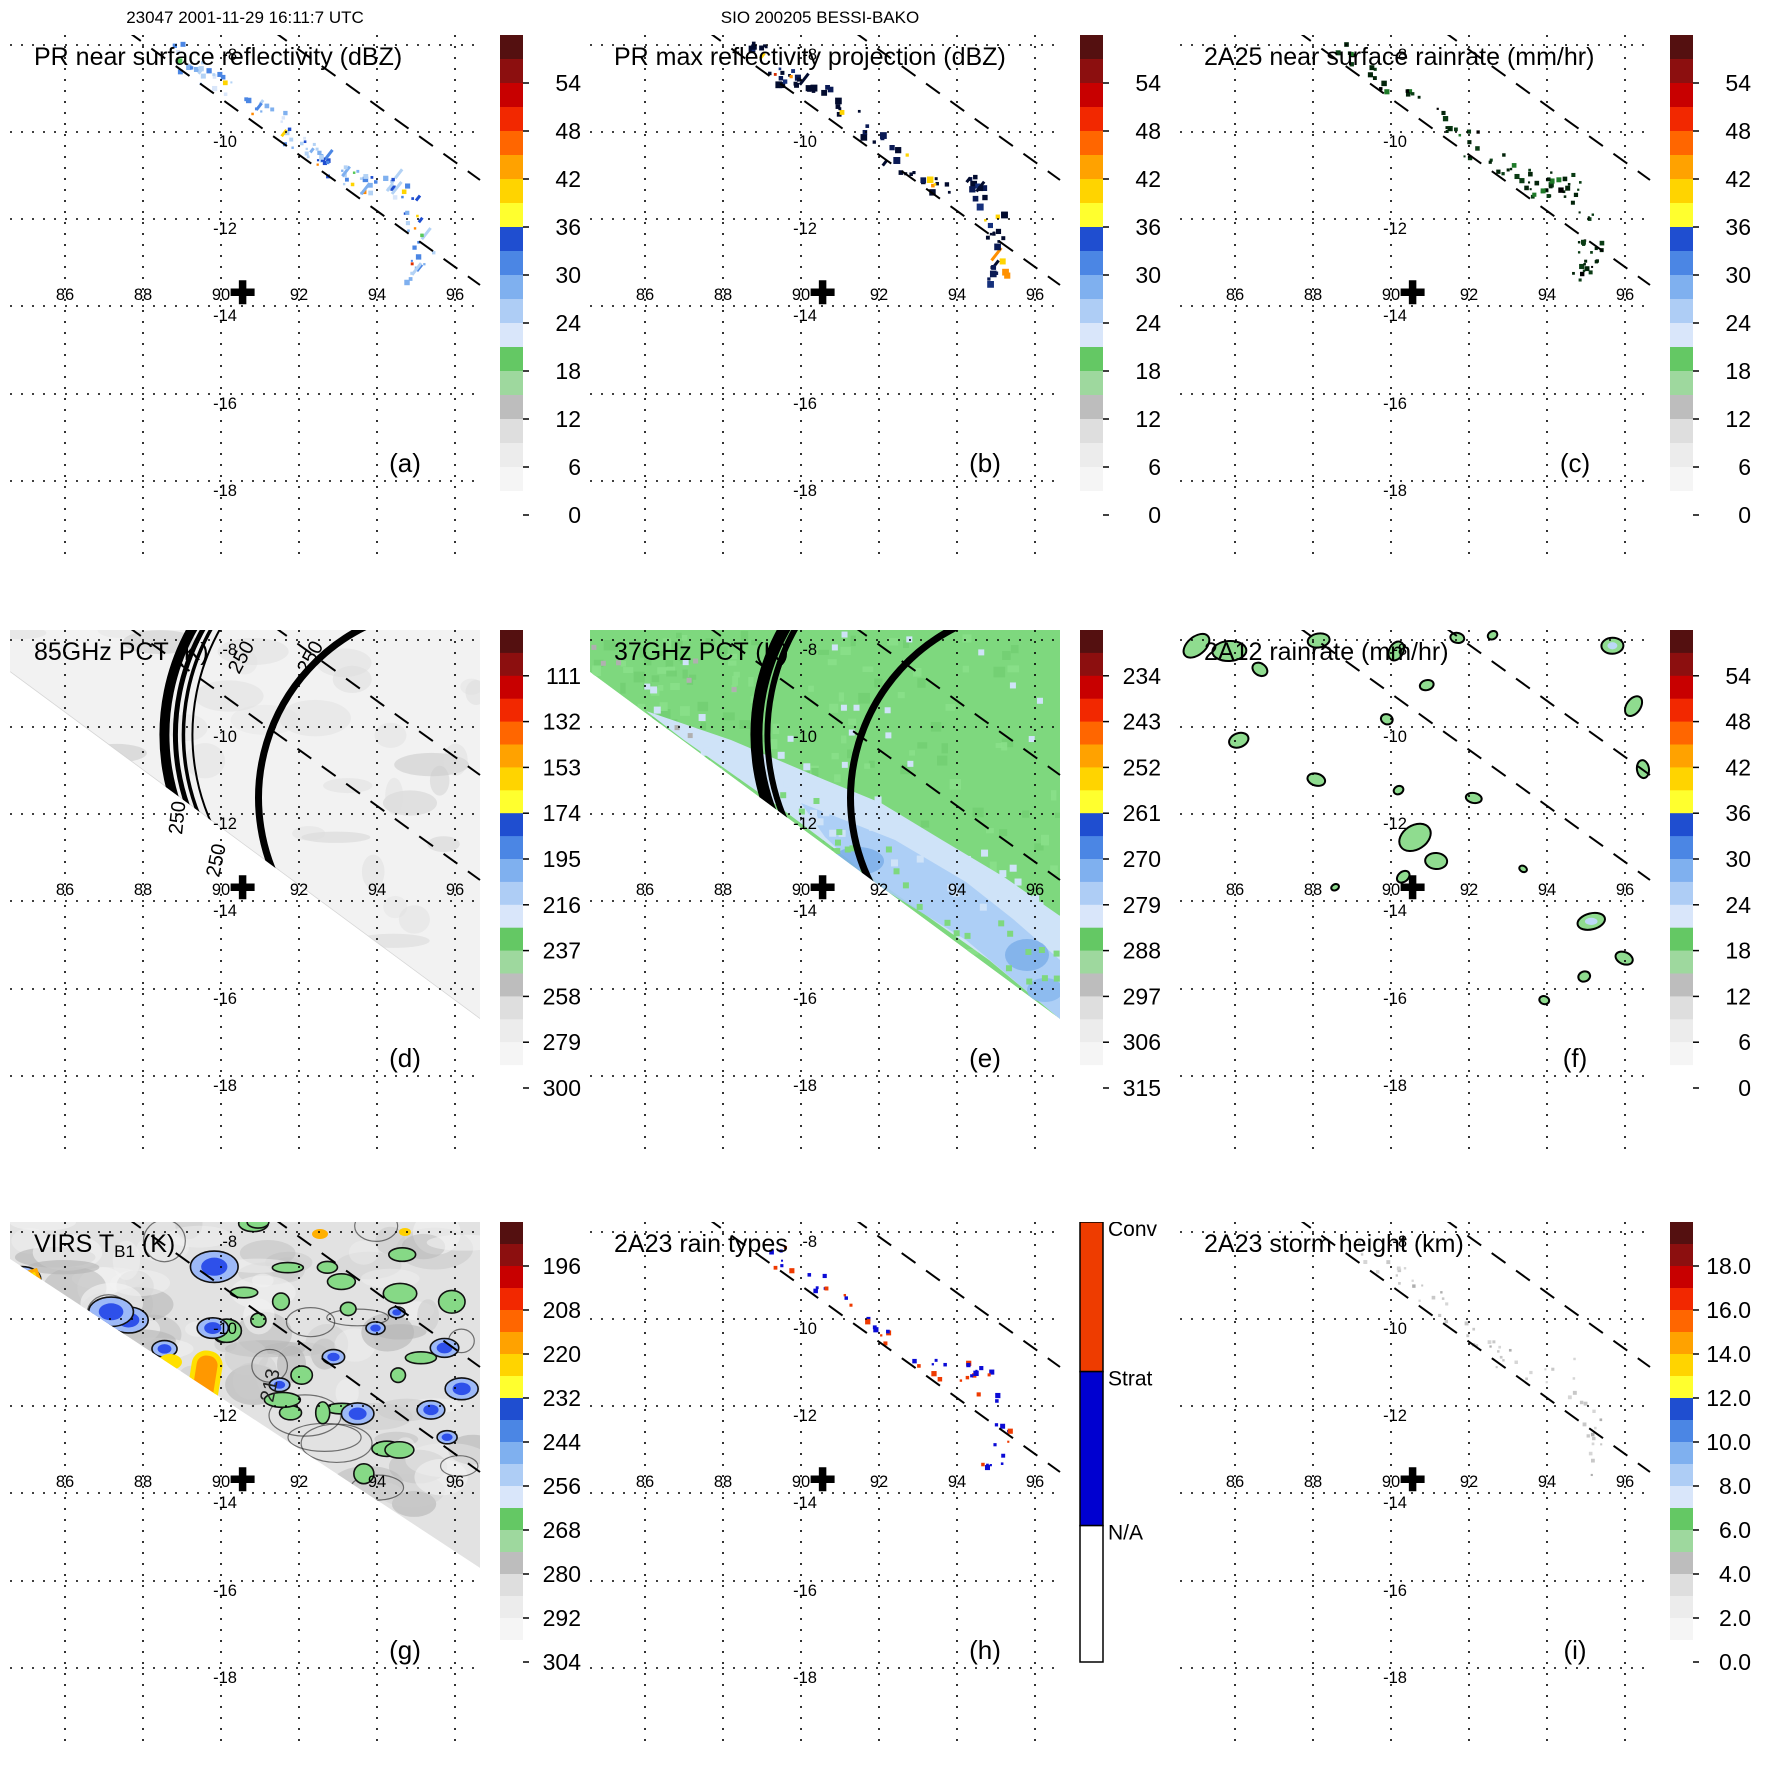 Image resolution: width=1771 pixels, height=1772 pixels. What do you see at coordinates (1142, 767) in the screenshot?
I see `svg-text: 252` at bounding box center [1142, 767].